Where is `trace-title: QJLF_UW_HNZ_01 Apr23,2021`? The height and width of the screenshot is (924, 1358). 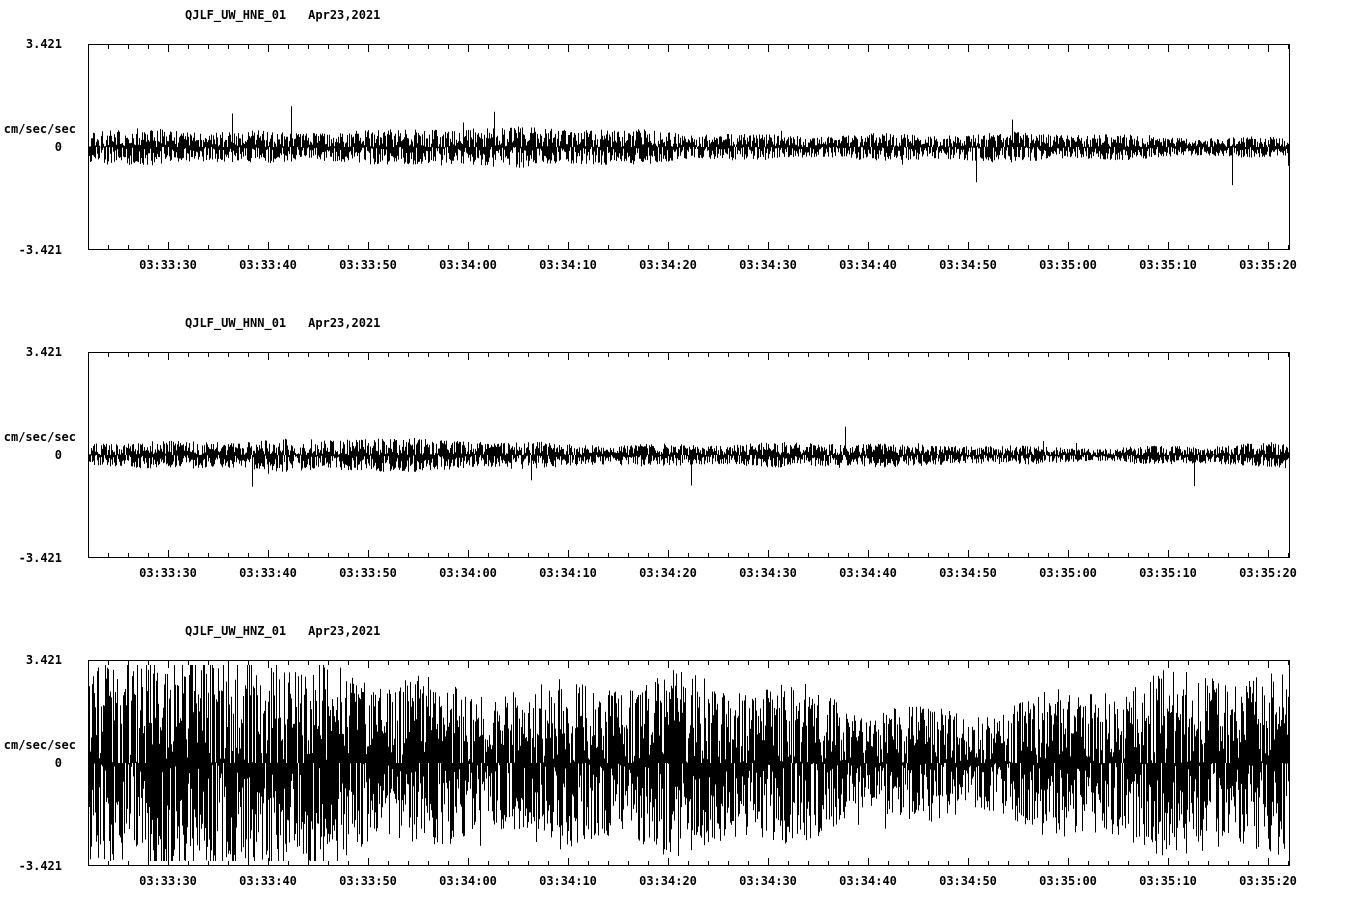 trace-title: QJLF_UW_HNZ_01 Apr23,2021 is located at coordinates (282, 631).